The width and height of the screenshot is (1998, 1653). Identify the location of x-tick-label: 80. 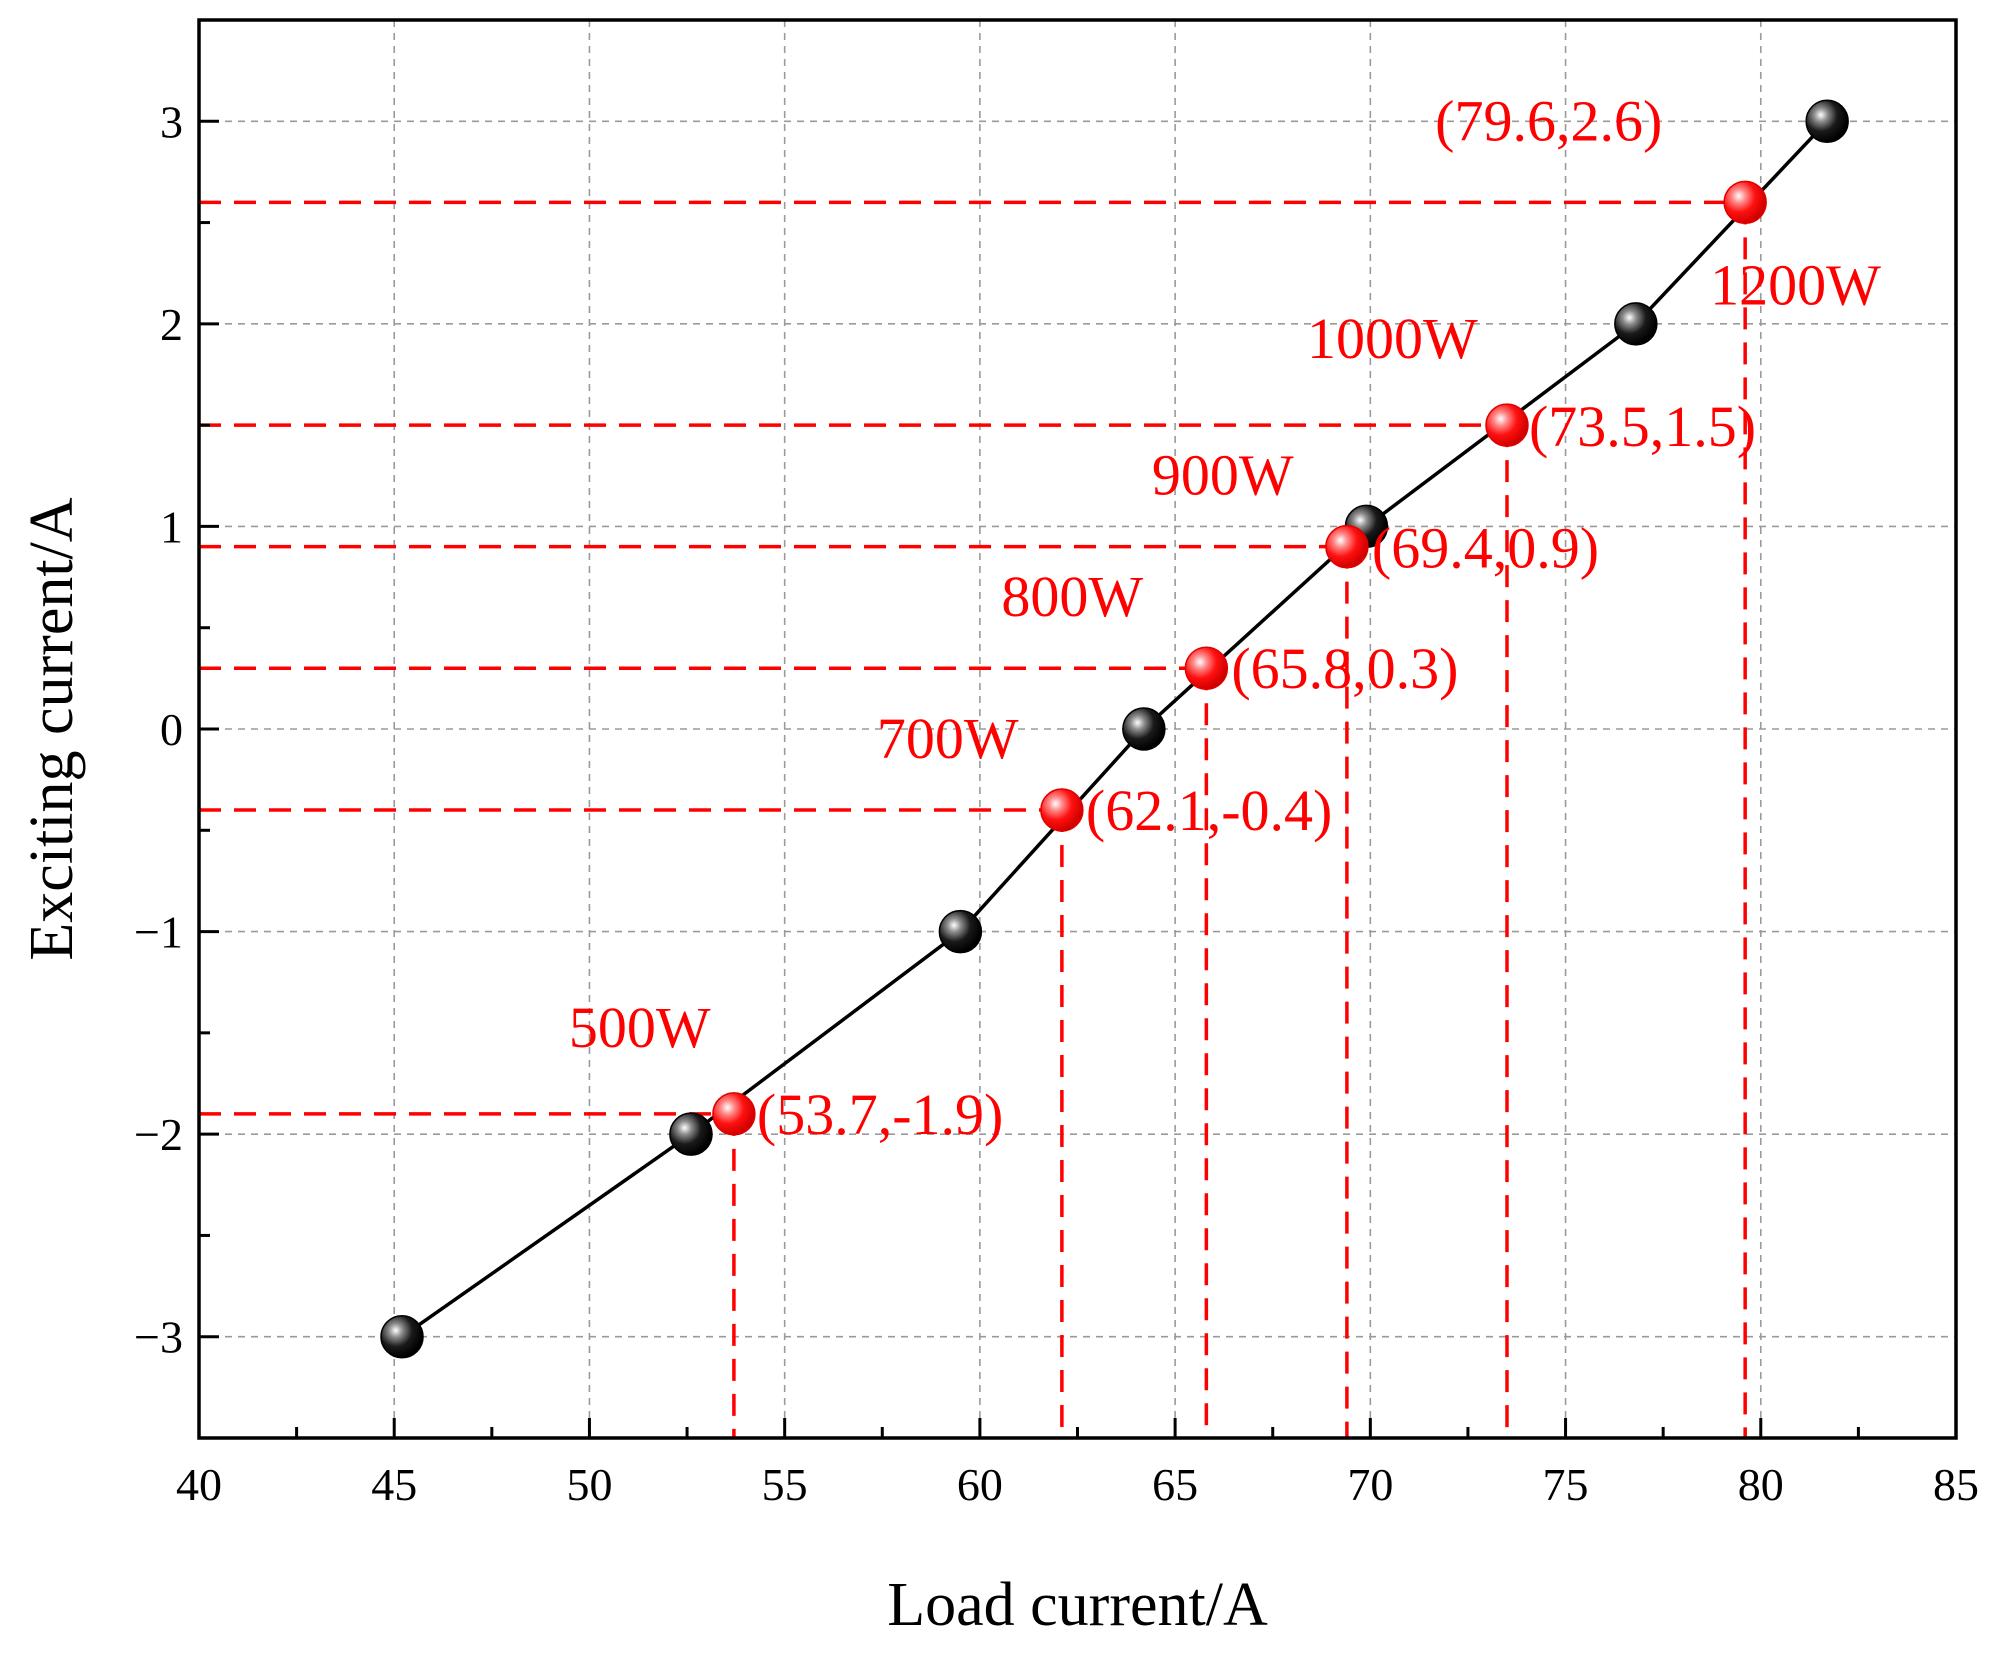
(1761, 1484).